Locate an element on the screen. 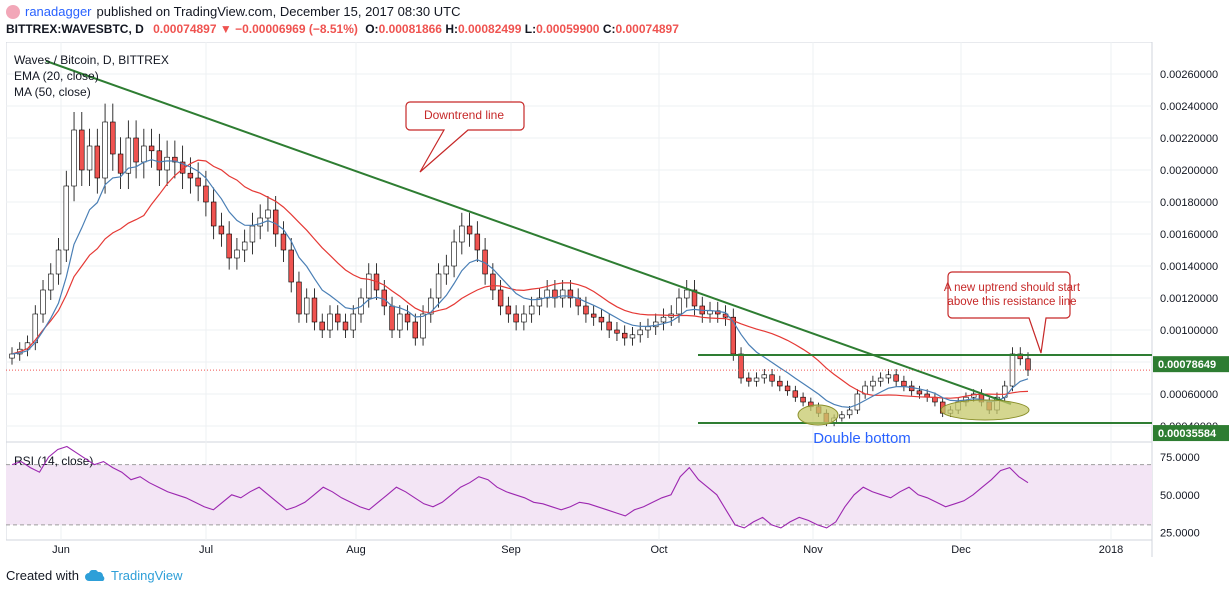  price-change: −0.00006969 (−8.51%) is located at coordinates (296, 29).